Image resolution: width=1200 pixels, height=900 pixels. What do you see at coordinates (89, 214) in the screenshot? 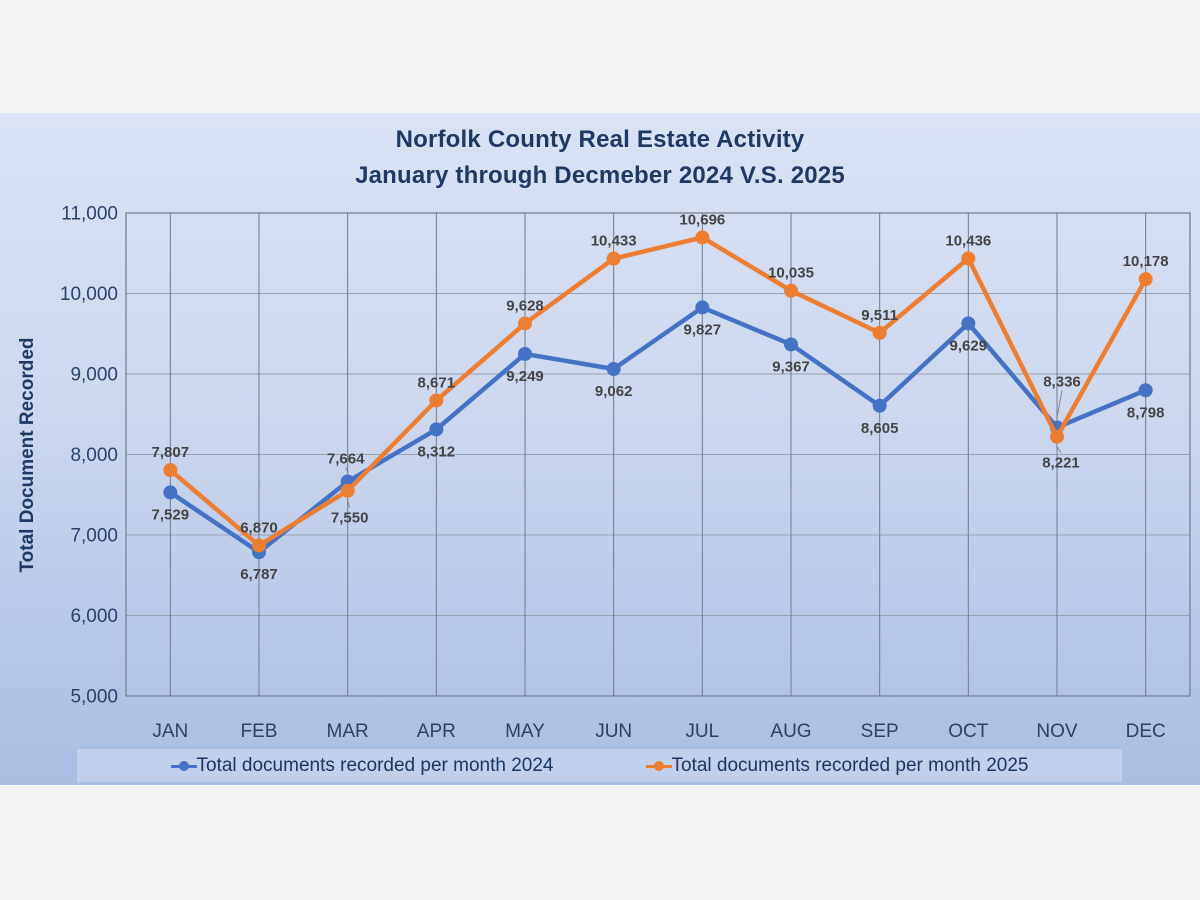
I see `y-axis-tick-label: 11,000` at bounding box center [89, 214].